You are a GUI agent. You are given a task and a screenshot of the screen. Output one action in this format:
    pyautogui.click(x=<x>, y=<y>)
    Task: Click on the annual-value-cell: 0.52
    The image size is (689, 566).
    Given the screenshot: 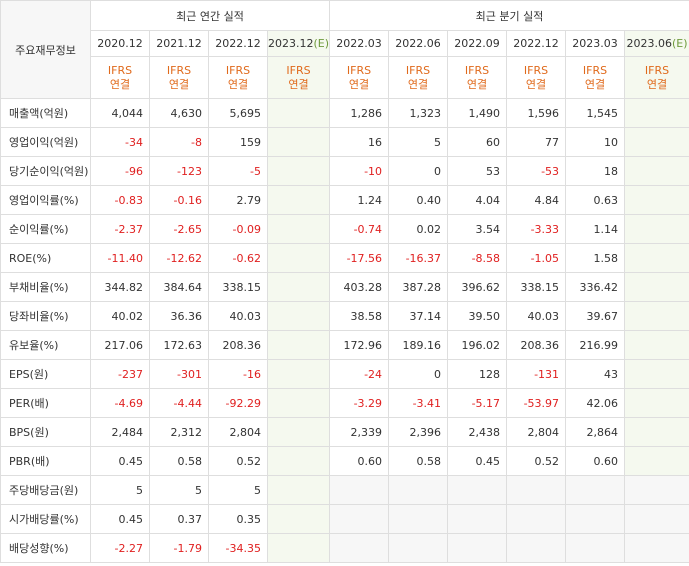 What is the action you would take?
    pyautogui.click(x=238, y=461)
    